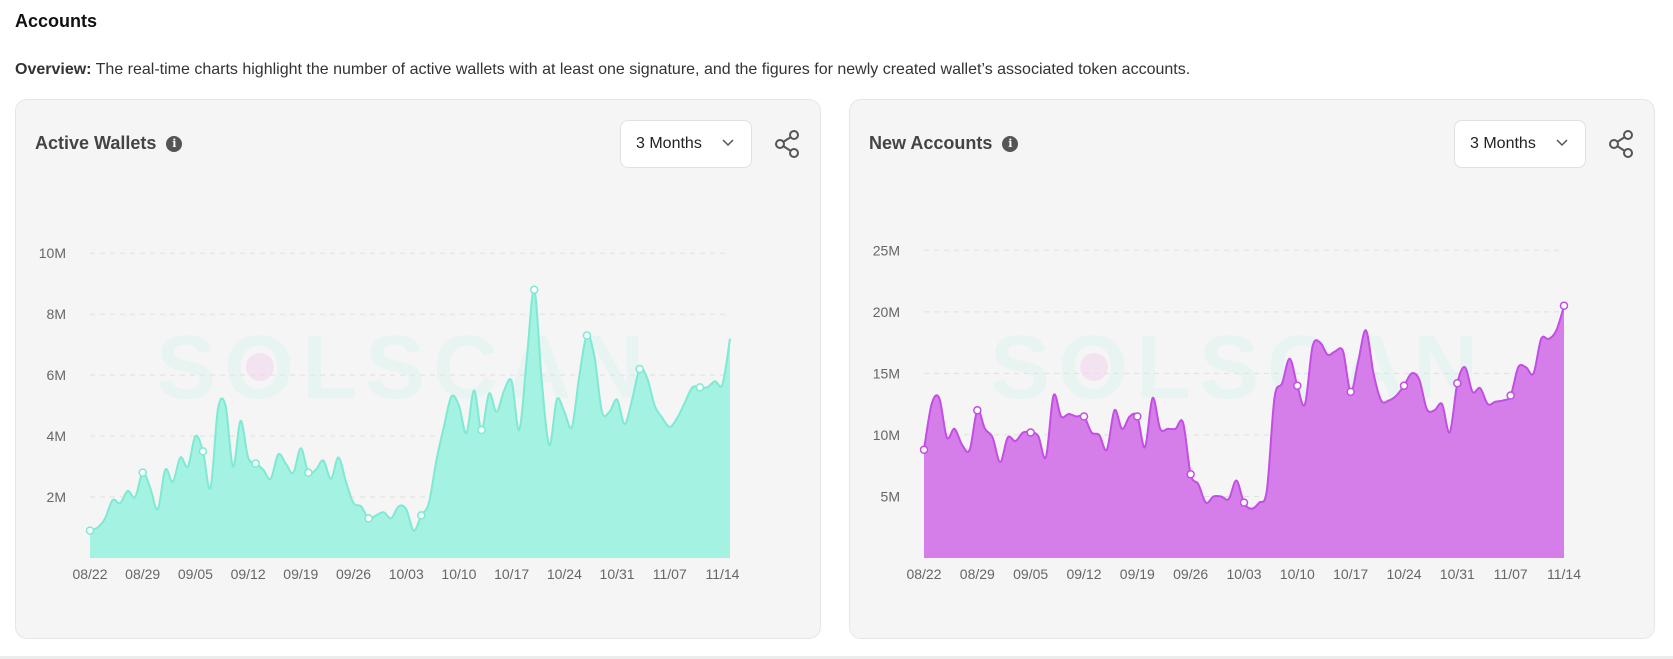  Describe the element at coordinates (96, 143) in the screenshot. I see `active-wallets-title: Active Wallets` at that location.